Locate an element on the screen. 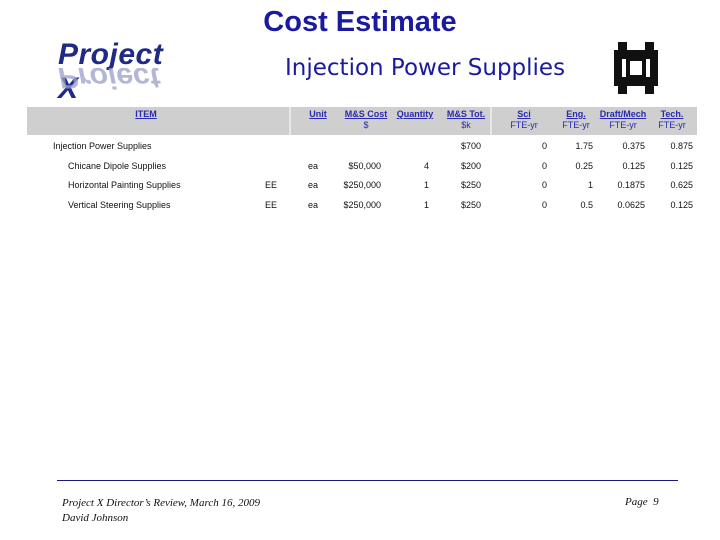 This screenshot has height=540, width=720. row-tech: 0.625 is located at coordinates (681, 185).